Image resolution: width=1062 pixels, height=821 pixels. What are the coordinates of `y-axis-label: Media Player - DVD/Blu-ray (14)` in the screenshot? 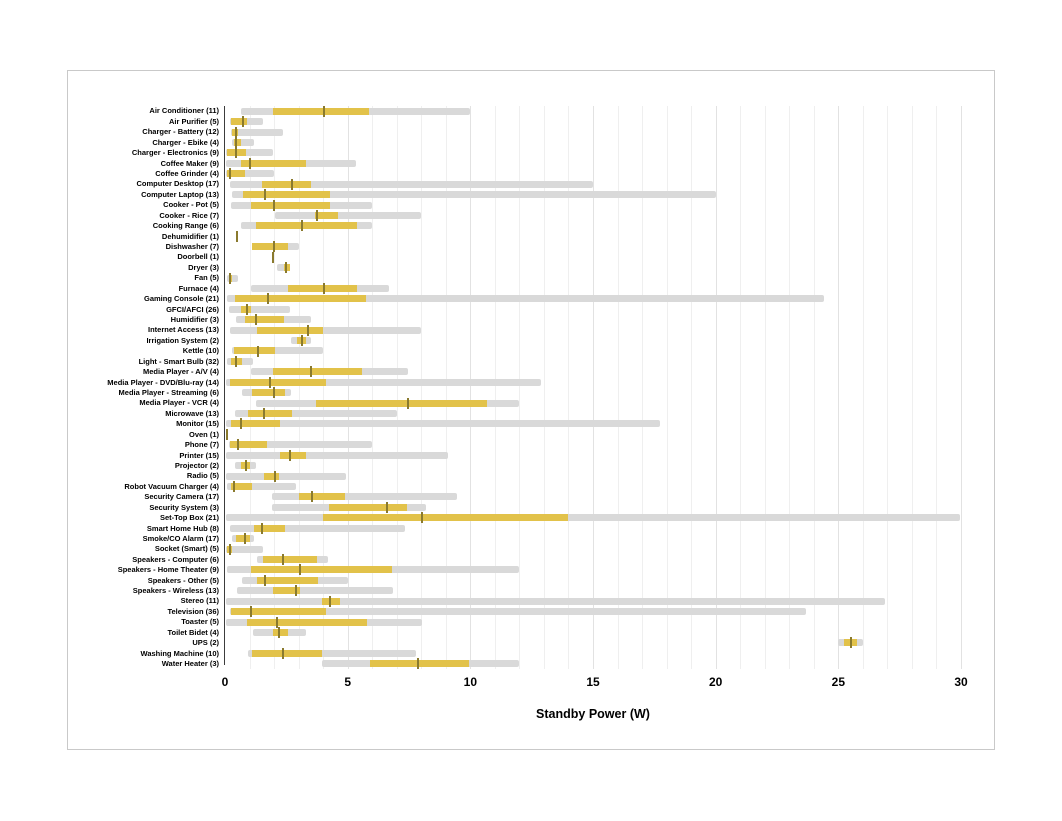 It's located at (163, 382).